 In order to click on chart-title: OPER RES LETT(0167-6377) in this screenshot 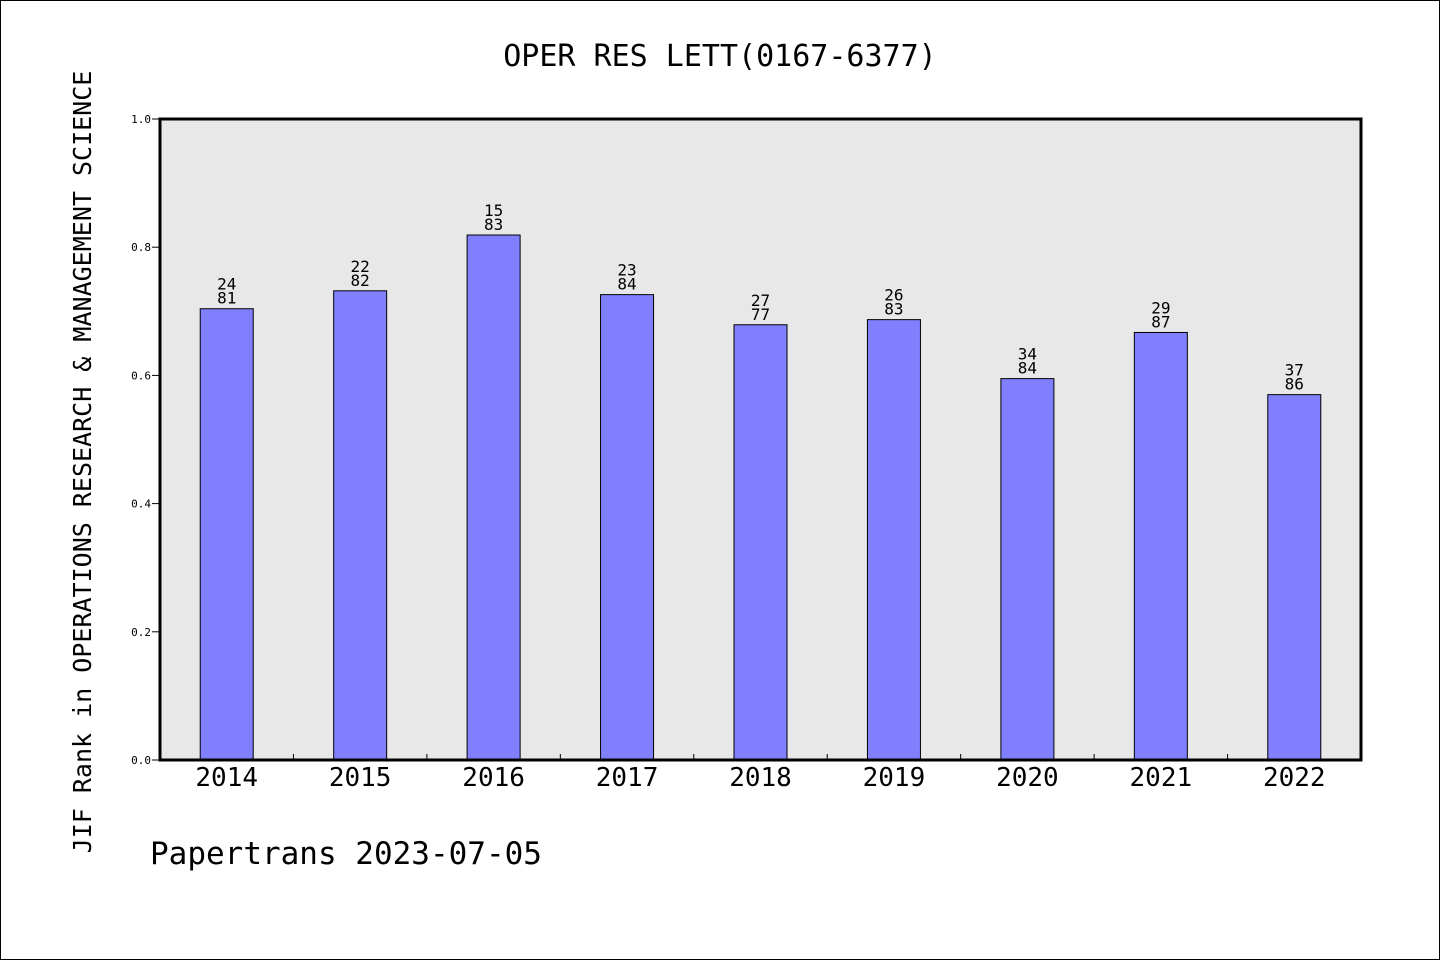, I will do `click(719, 56)`.